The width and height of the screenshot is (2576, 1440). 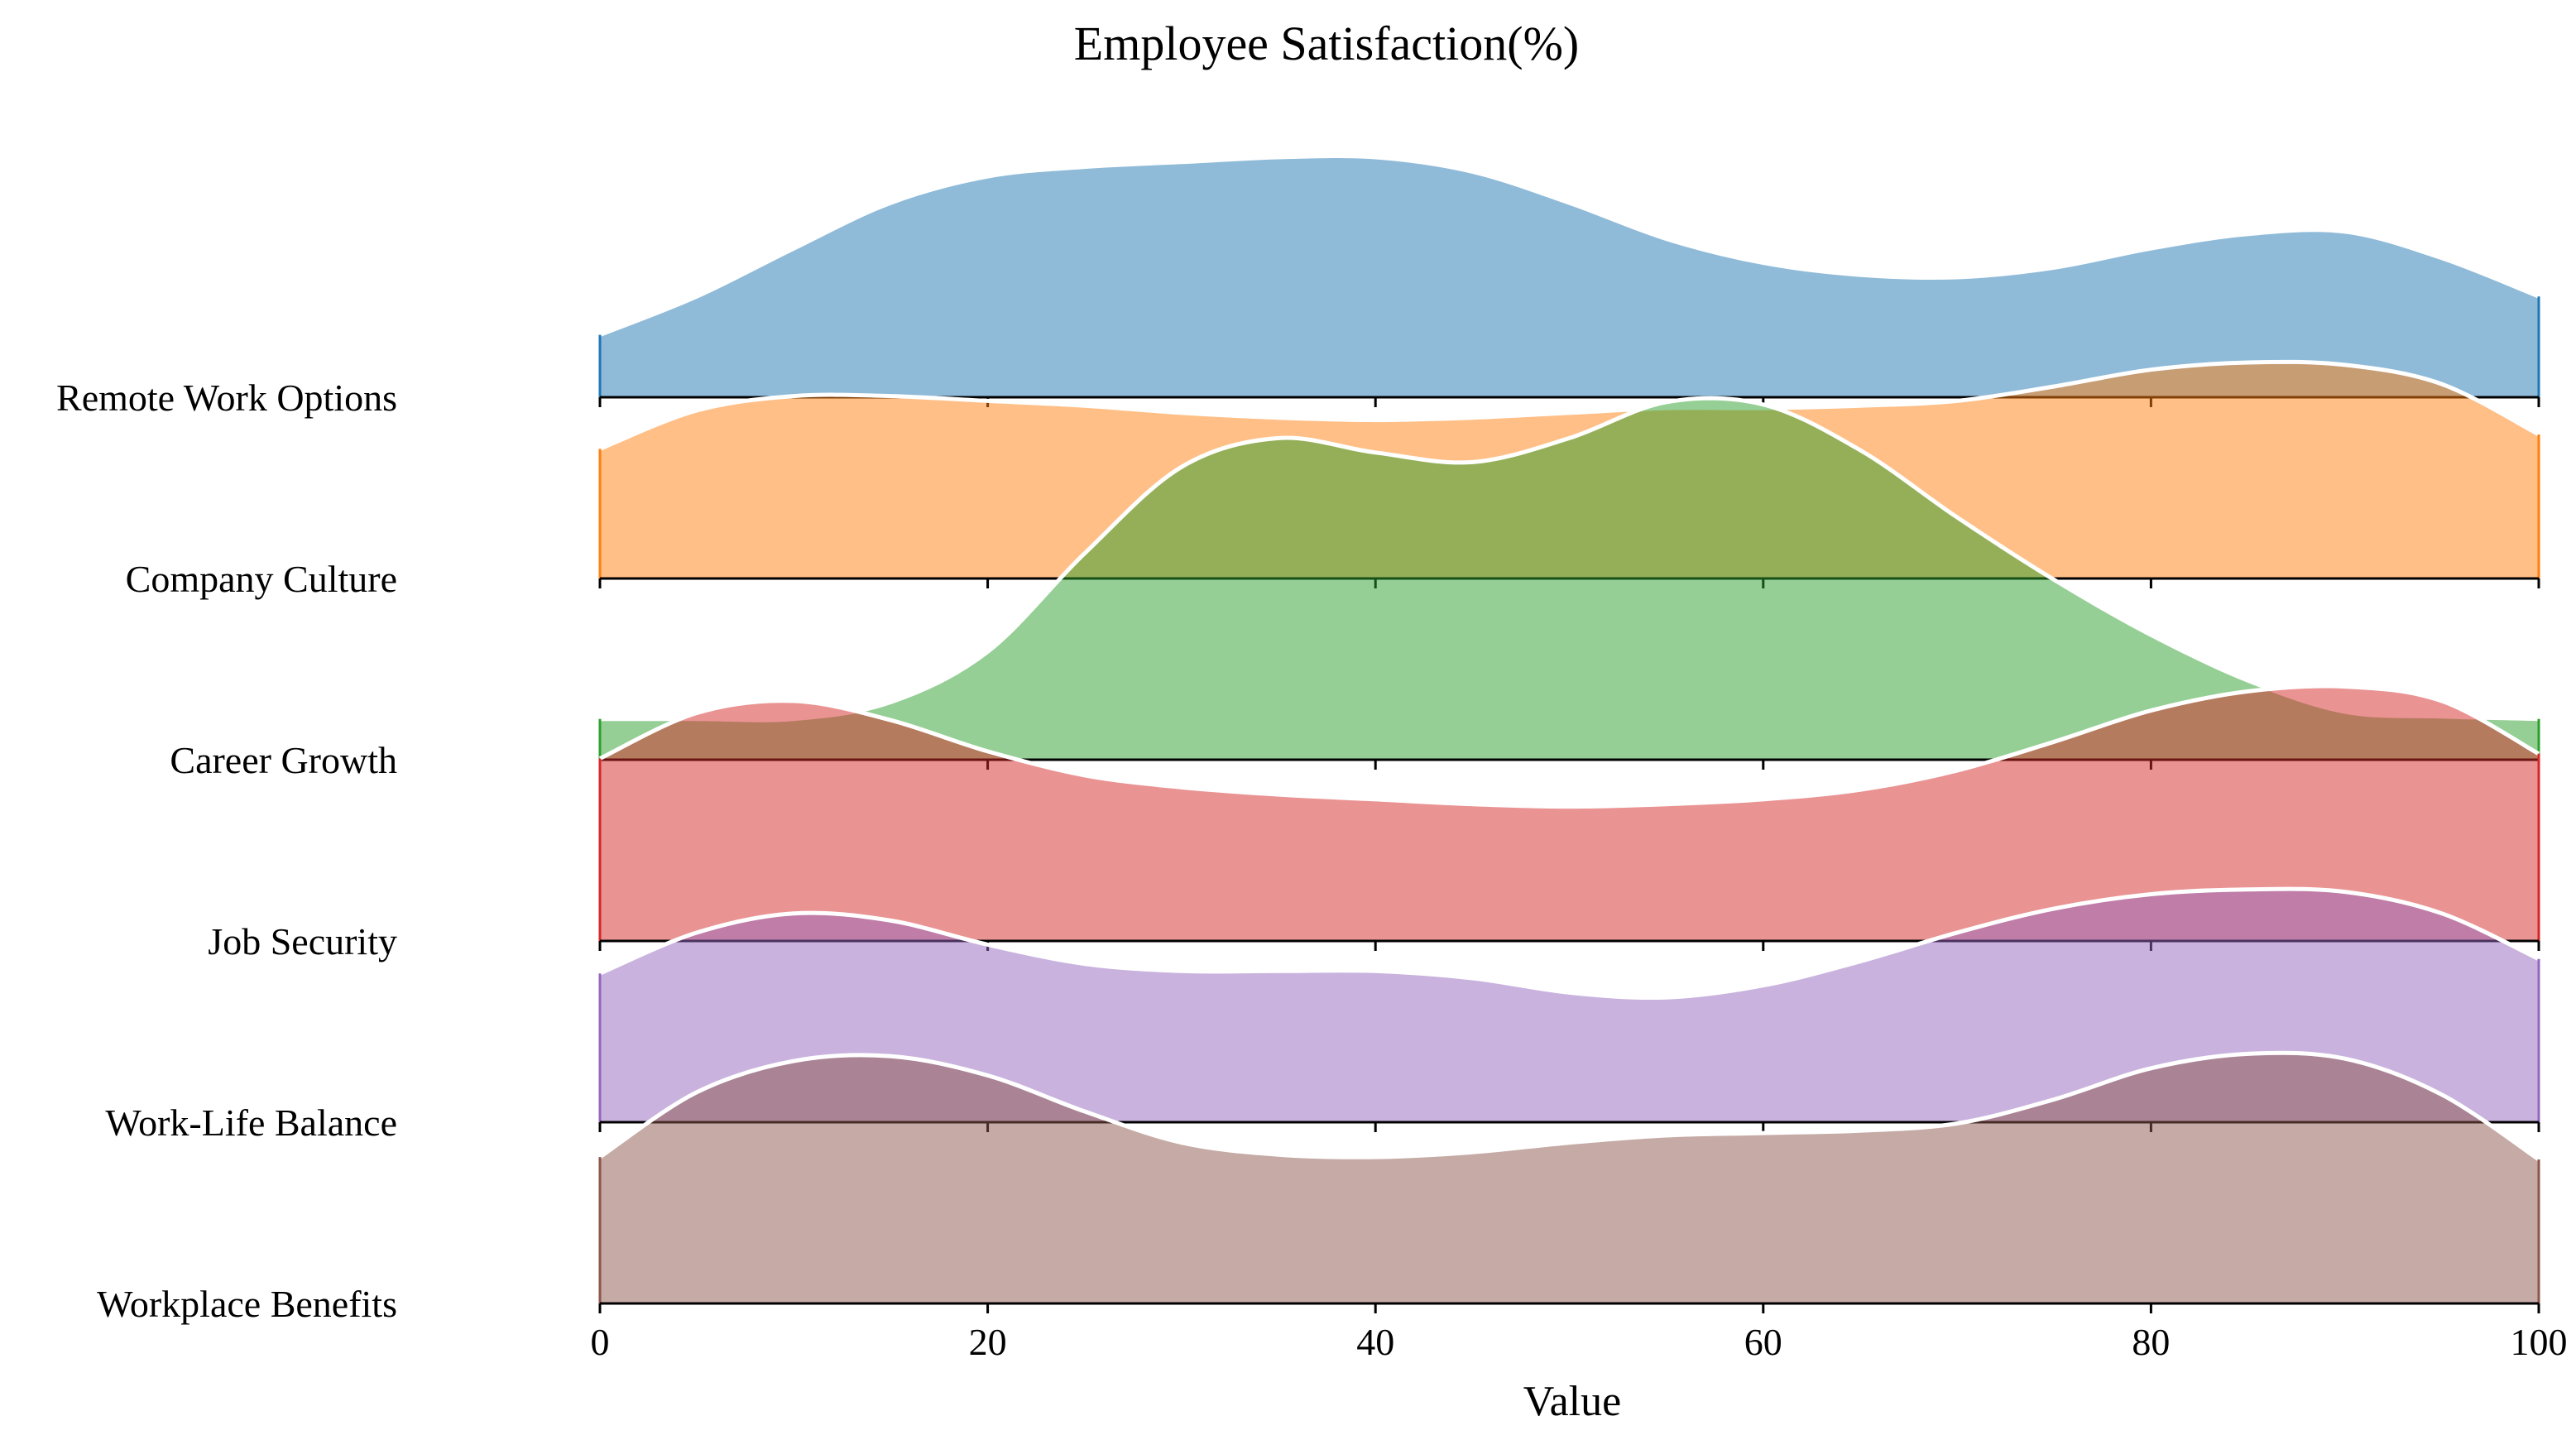 I want to click on ridge-outline-company-culture, so click(x=1570, y=405).